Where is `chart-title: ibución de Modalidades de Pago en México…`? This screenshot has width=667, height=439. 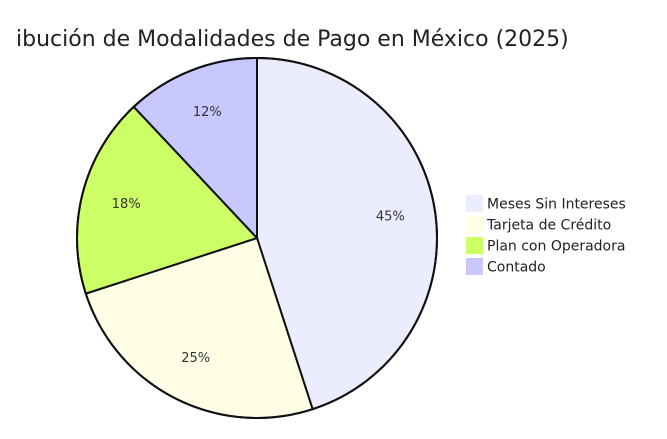 chart-title: ibución de Modalidades de Pago en México… is located at coordinates (292, 39).